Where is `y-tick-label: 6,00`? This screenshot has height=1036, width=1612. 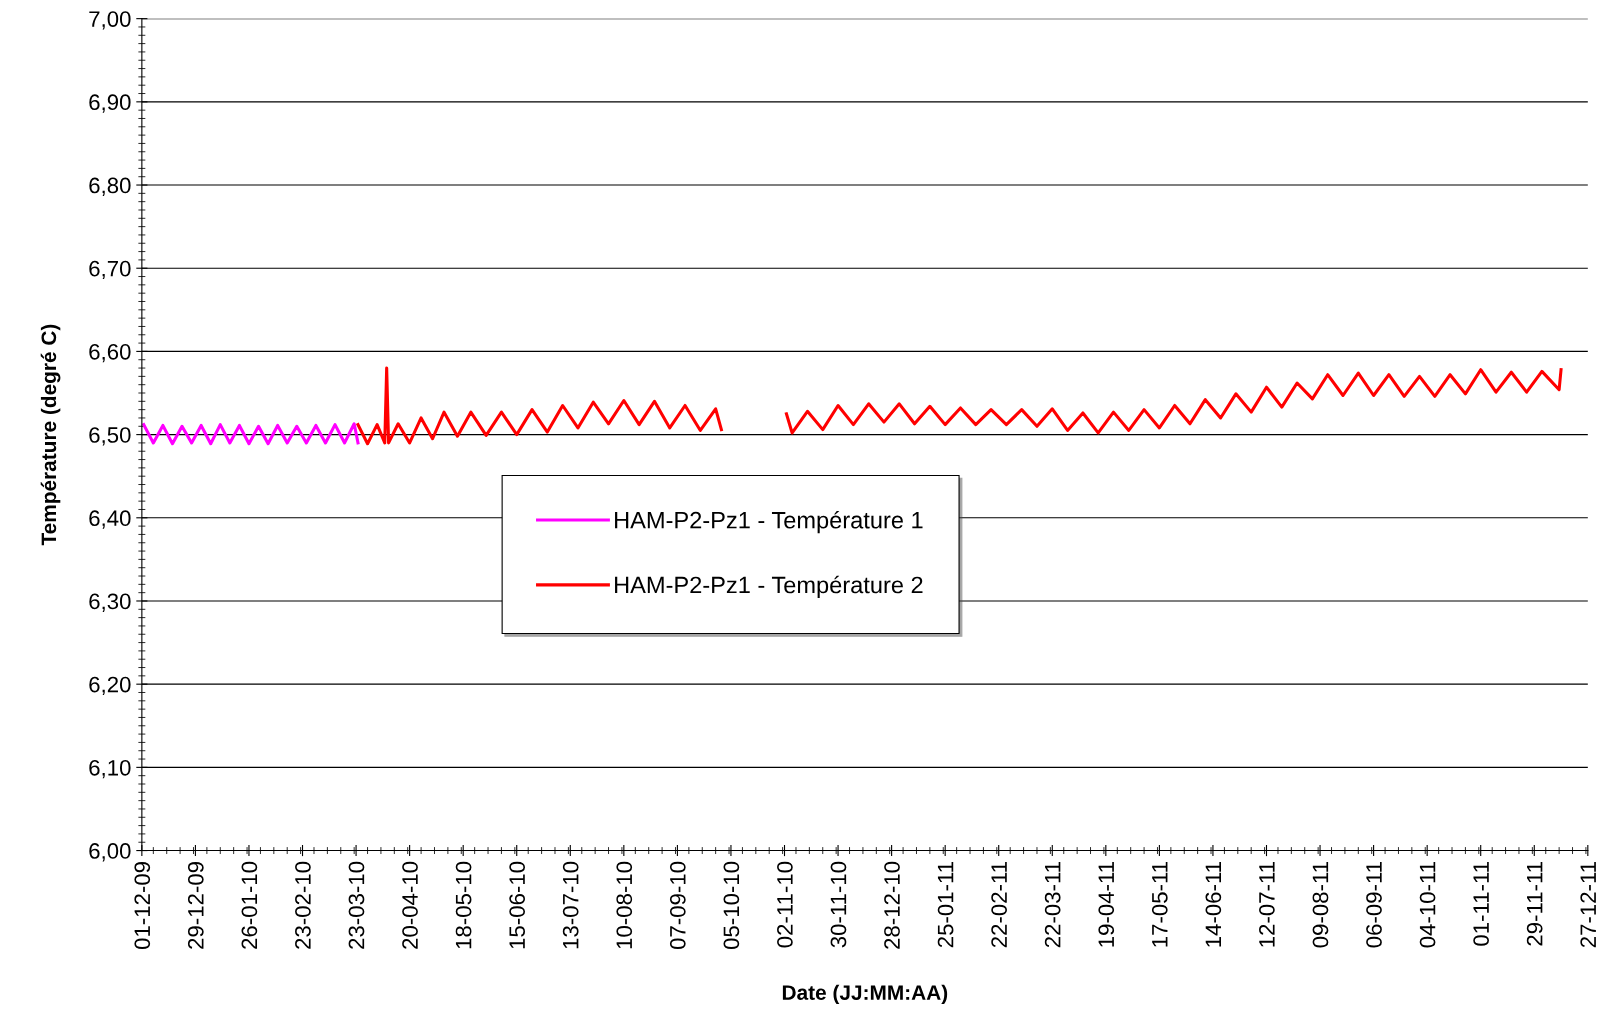 y-tick-label: 6,00 is located at coordinates (110, 852).